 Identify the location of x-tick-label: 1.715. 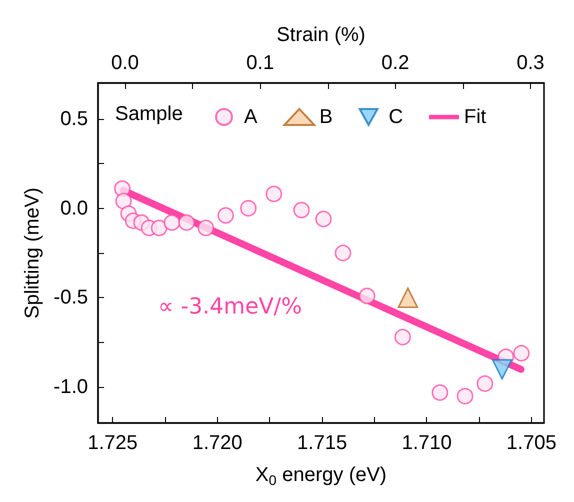
(322, 443).